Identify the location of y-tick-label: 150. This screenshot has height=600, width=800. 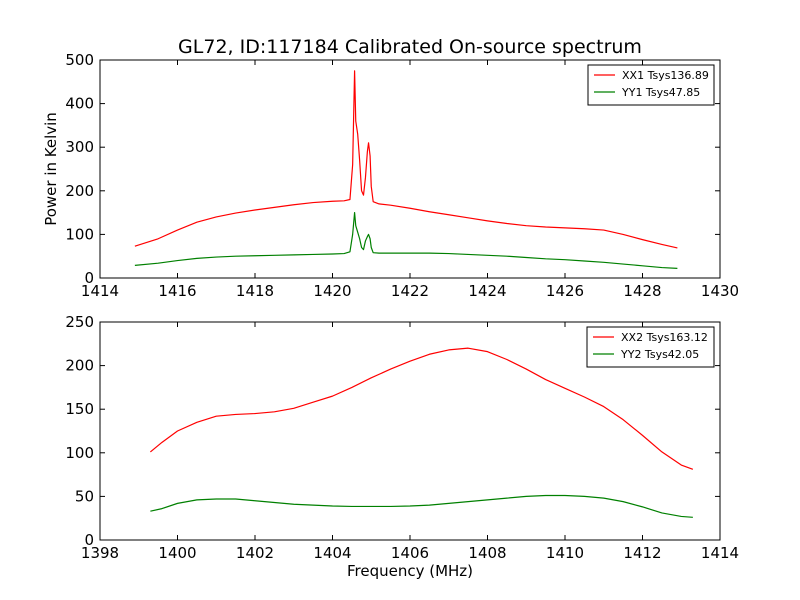
(79, 409).